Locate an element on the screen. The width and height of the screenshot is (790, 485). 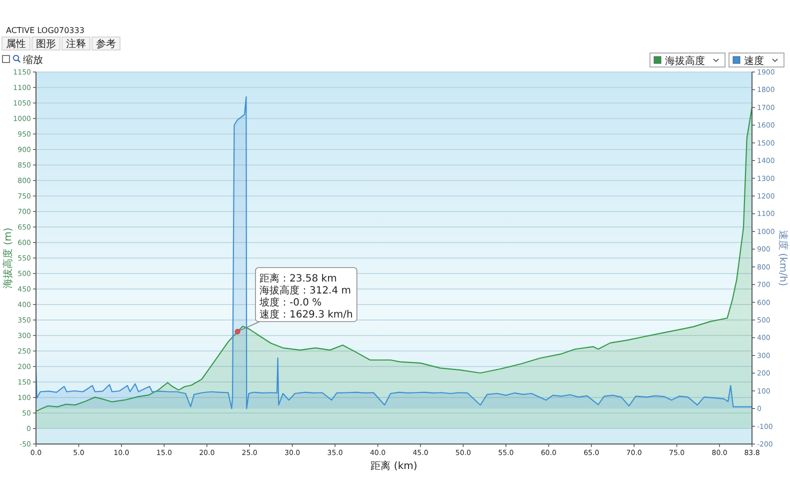
legend-label: 速度 is located at coordinates (754, 61).